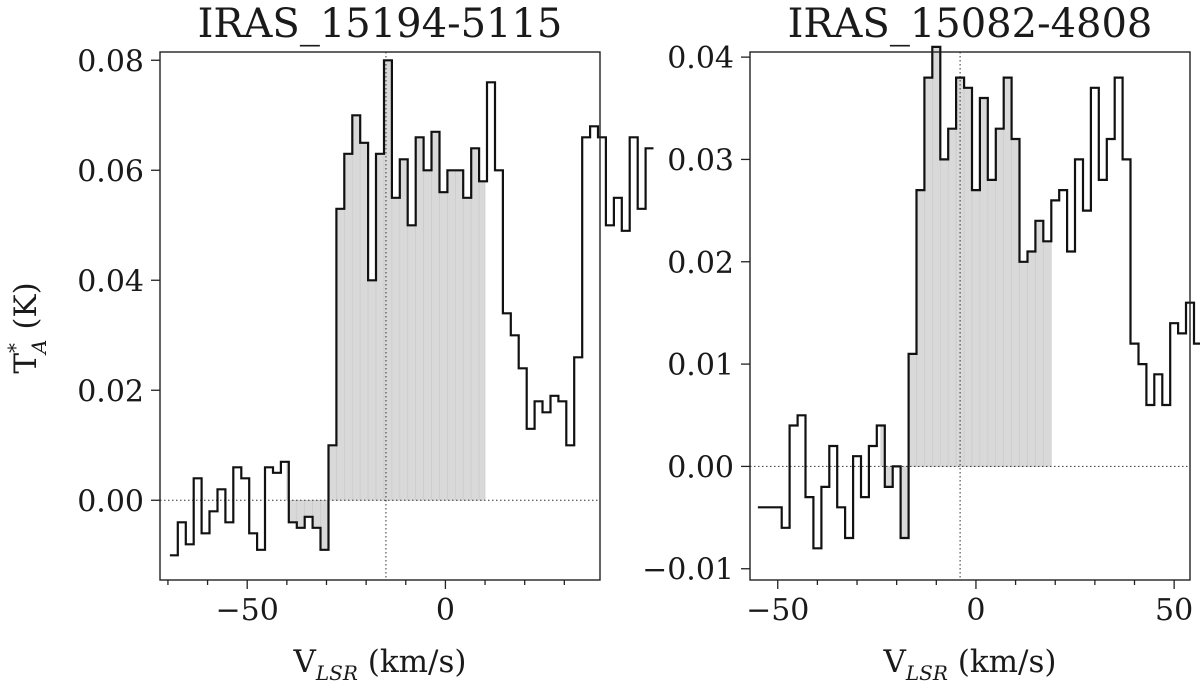 The image size is (1200, 682). Describe the element at coordinates (969, 663) in the screenshot. I see `panel-right-x-axis-label: VLSR (km/s)` at that location.